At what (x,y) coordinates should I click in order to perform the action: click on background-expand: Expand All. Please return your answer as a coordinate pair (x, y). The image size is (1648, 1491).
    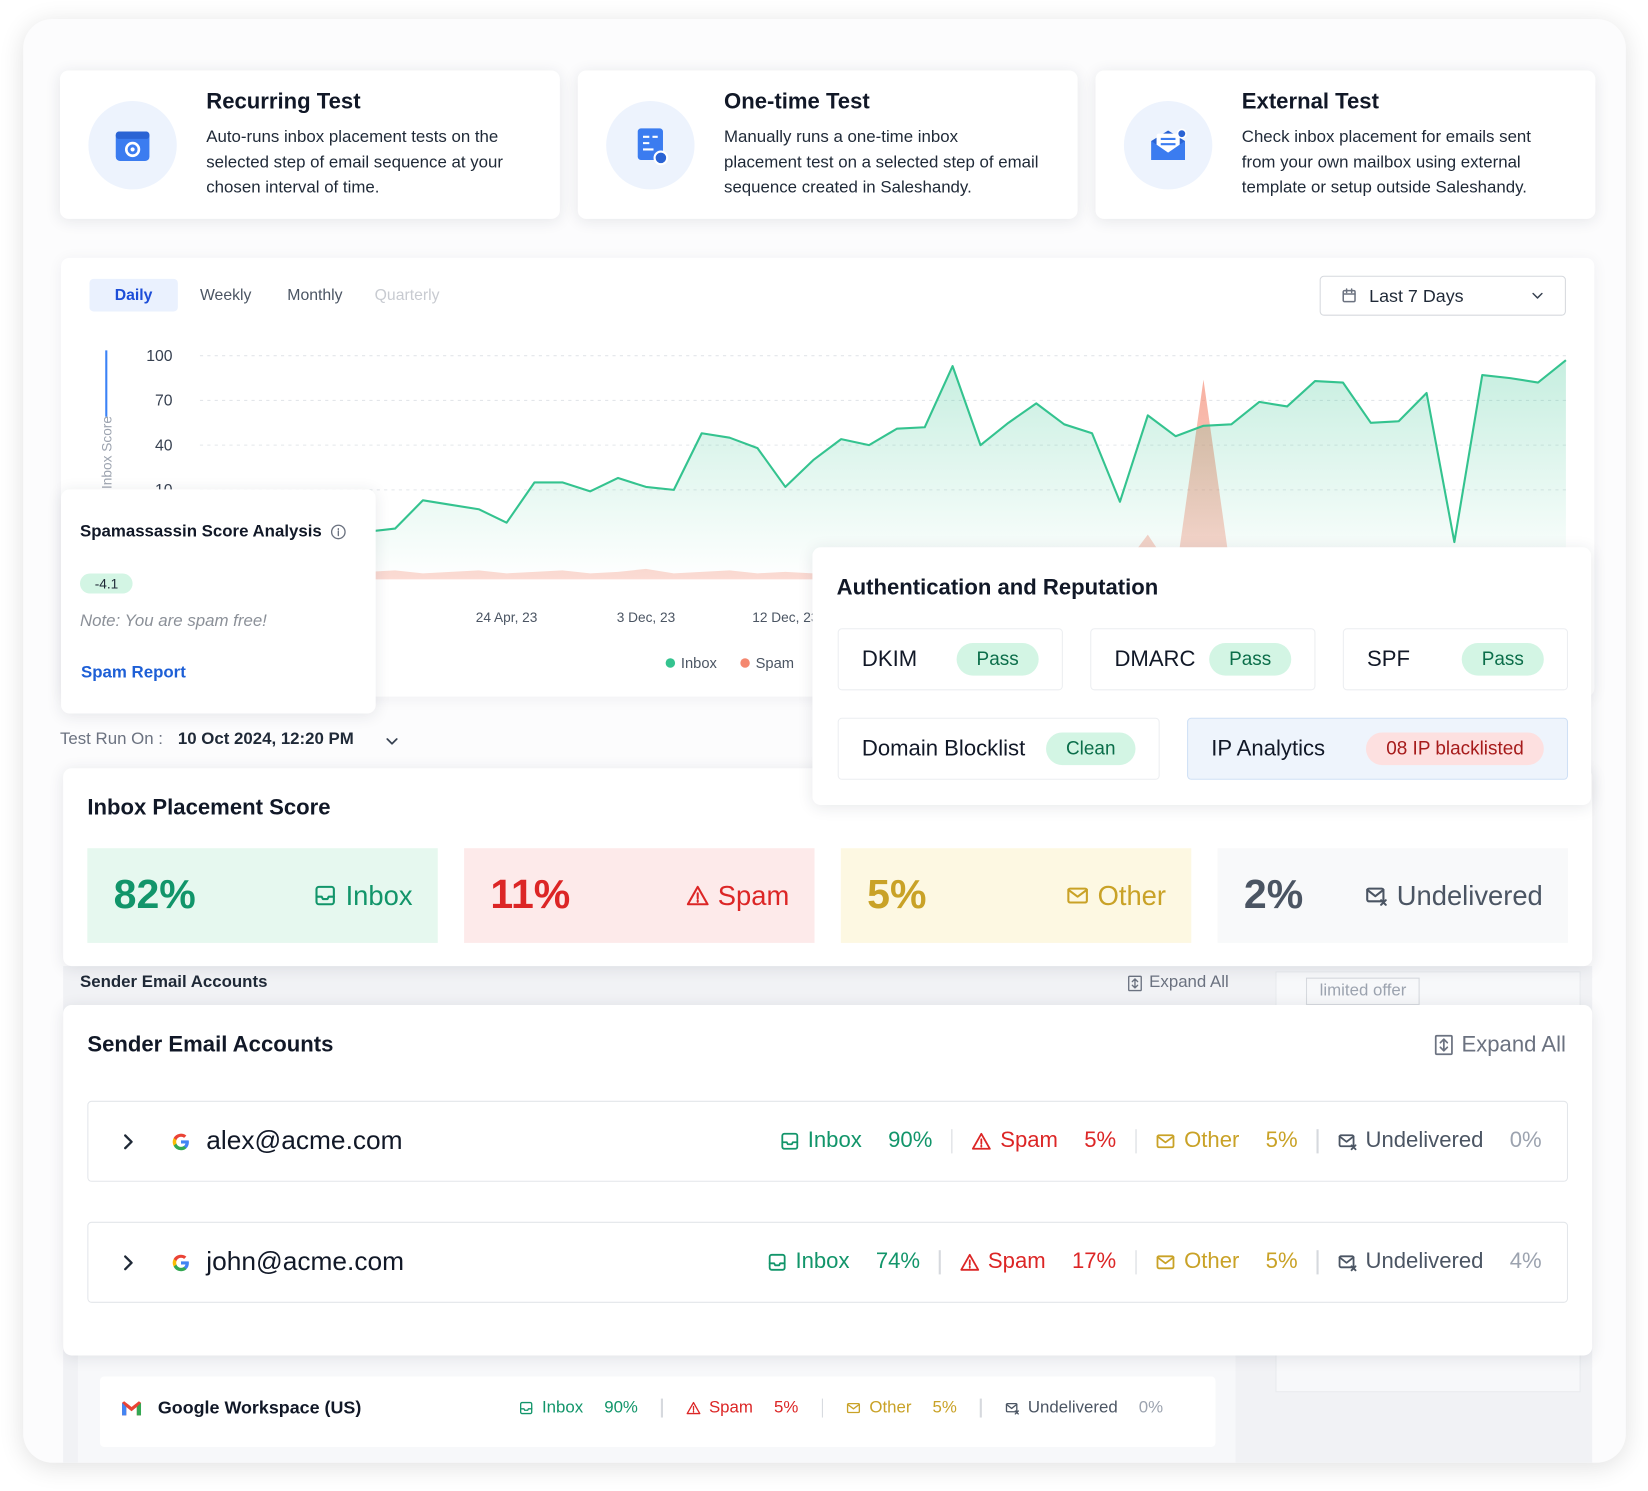
    Looking at the image, I should click on (1177, 982).